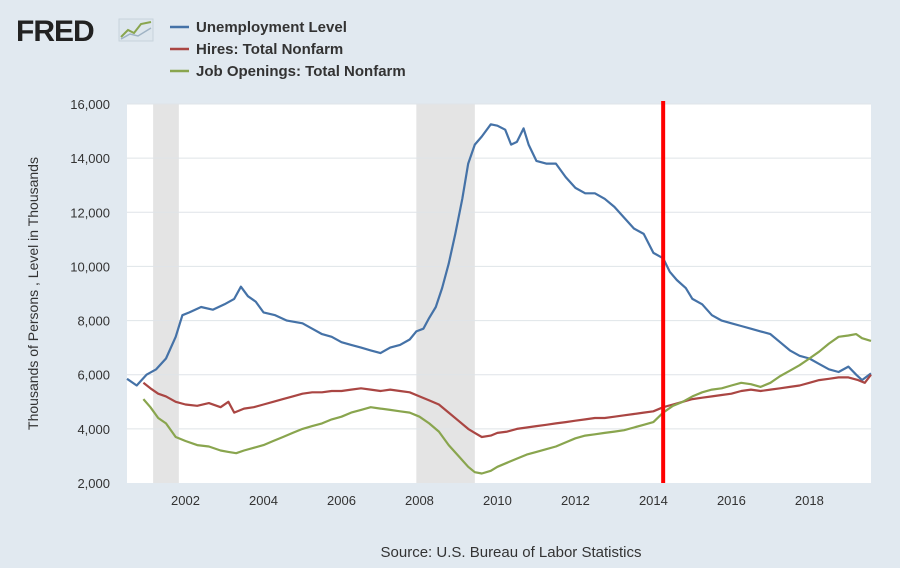  Describe the element at coordinates (301, 71) in the screenshot. I see `legend-label-3: Job Openings: Total Nonfarm` at that location.